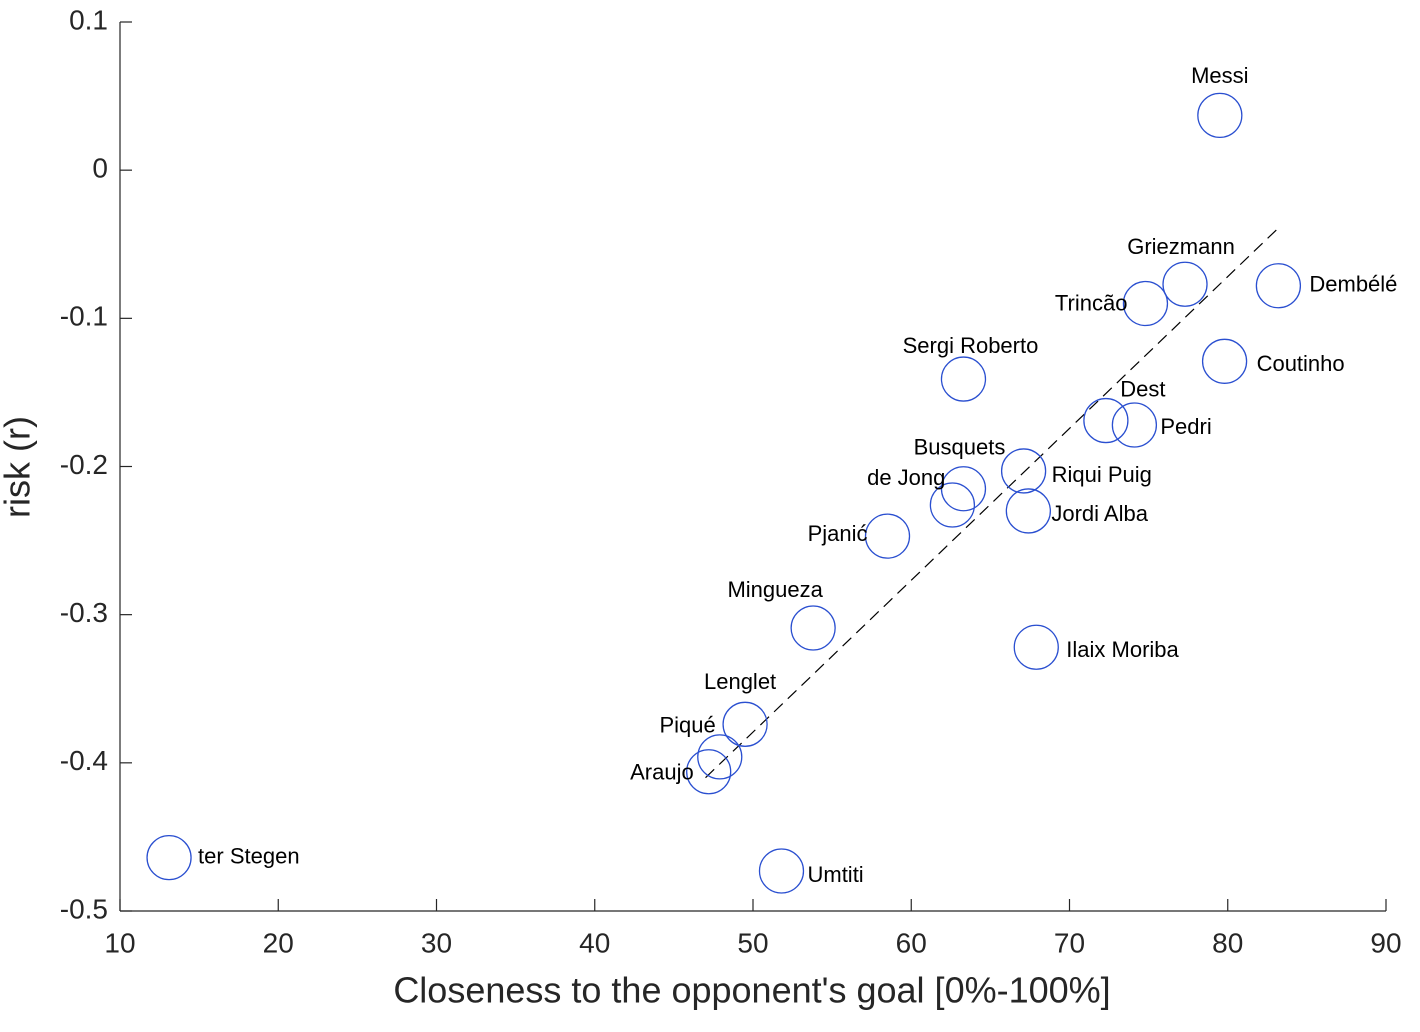 The height and width of the screenshot is (1032, 1420). What do you see at coordinates (971, 345) in the screenshot?
I see `point-label: Sergi Roberto` at bounding box center [971, 345].